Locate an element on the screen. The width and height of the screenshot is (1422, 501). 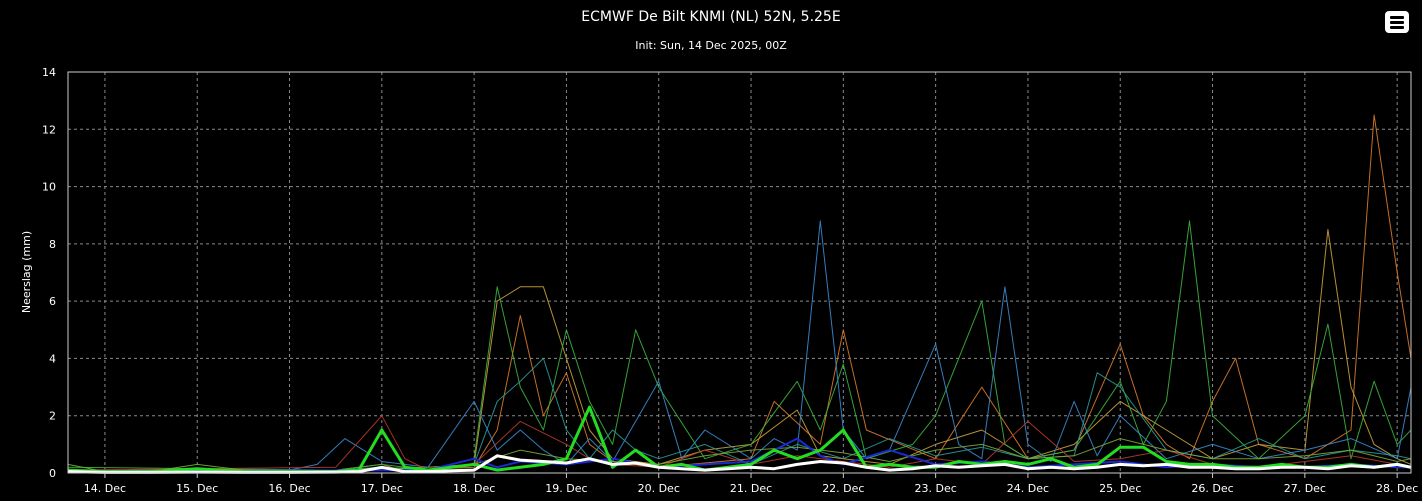
x-tick-label: 20. Dec is located at coordinates (659, 488).